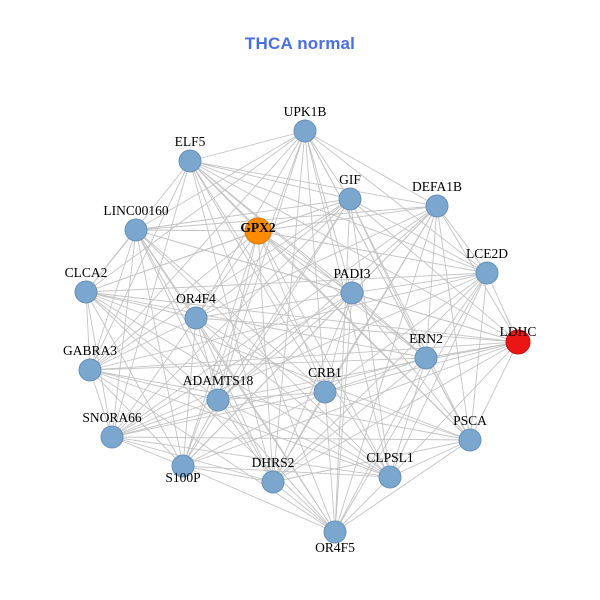 This screenshot has height=600, width=600. I want to click on node-label-gif: GIF, so click(350, 179).